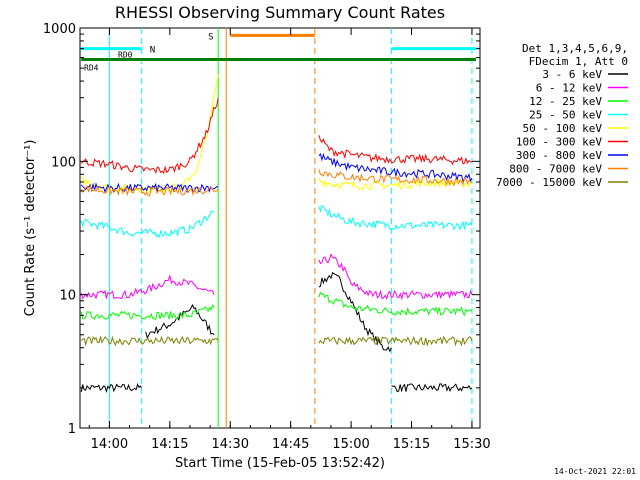 The image size is (640, 480). Describe the element at coordinates (230, 444) in the screenshot. I see `x-tick-label-2: 14:30` at that location.